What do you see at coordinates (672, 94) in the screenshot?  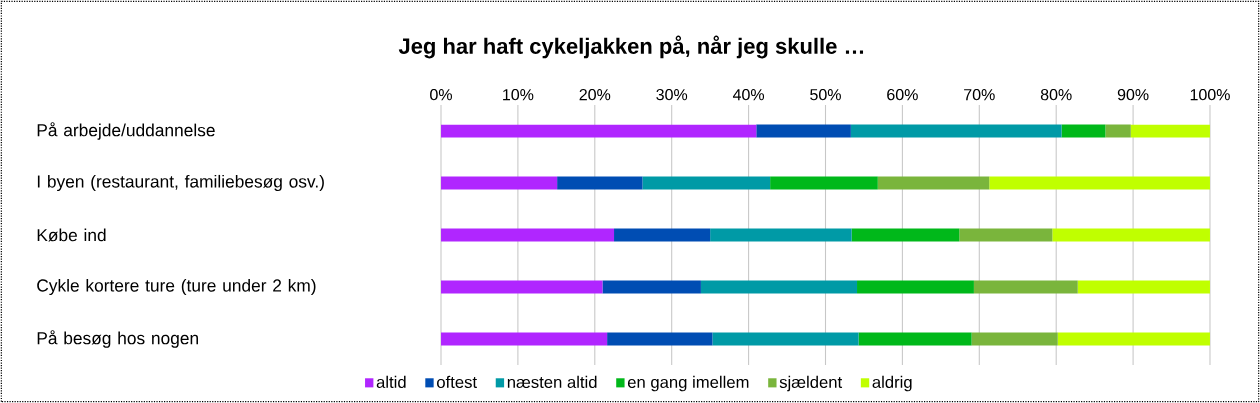 I see `x-tick-label: 30%` at bounding box center [672, 94].